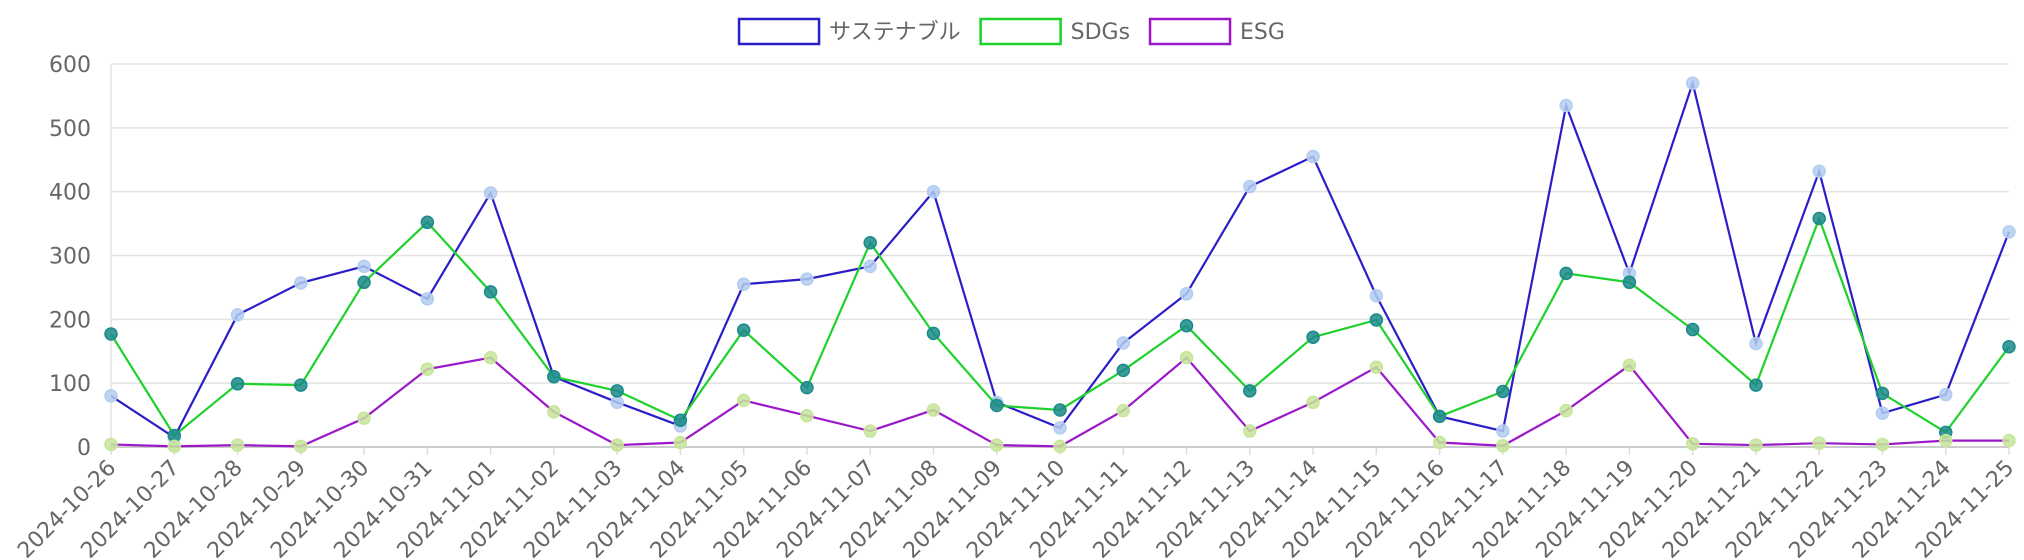 The image size is (2024, 560). I want to click on legend-label: サステナブル, so click(895, 32).